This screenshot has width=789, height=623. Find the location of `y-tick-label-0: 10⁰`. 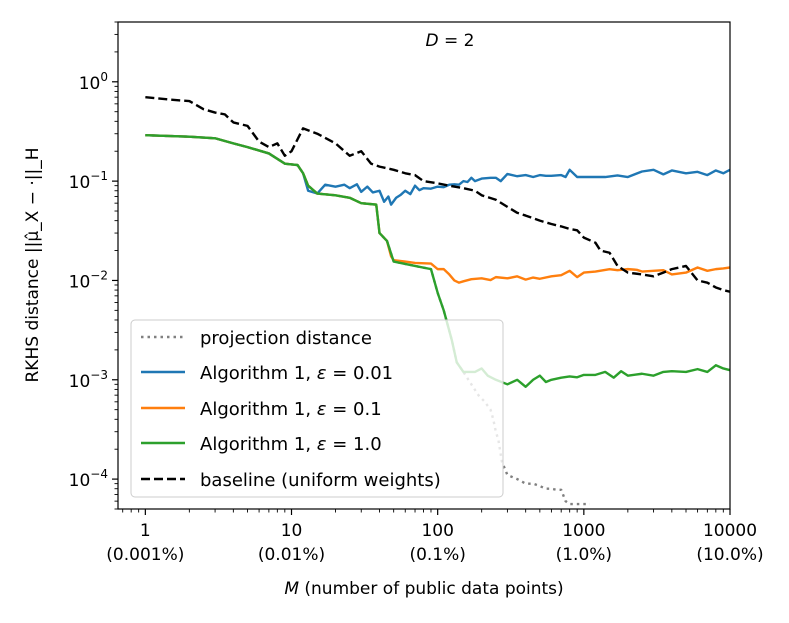

y-tick-label-0: 10⁰ is located at coordinates (93, 82).